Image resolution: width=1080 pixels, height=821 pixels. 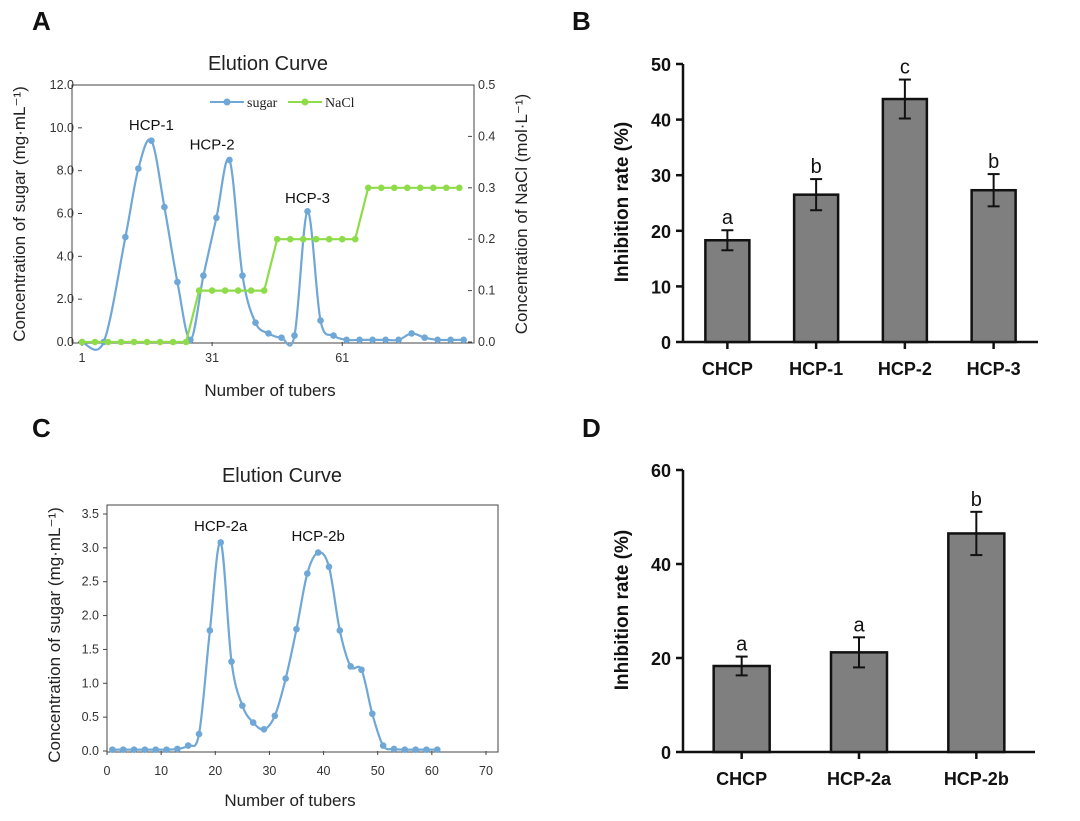 I want to click on y-tick-label: 8.0, so click(x=65, y=171).